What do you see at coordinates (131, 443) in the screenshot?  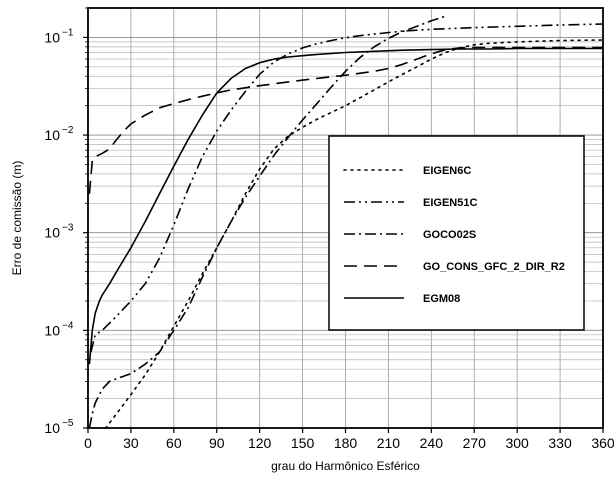 I see `x-tick-label: 30` at bounding box center [131, 443].